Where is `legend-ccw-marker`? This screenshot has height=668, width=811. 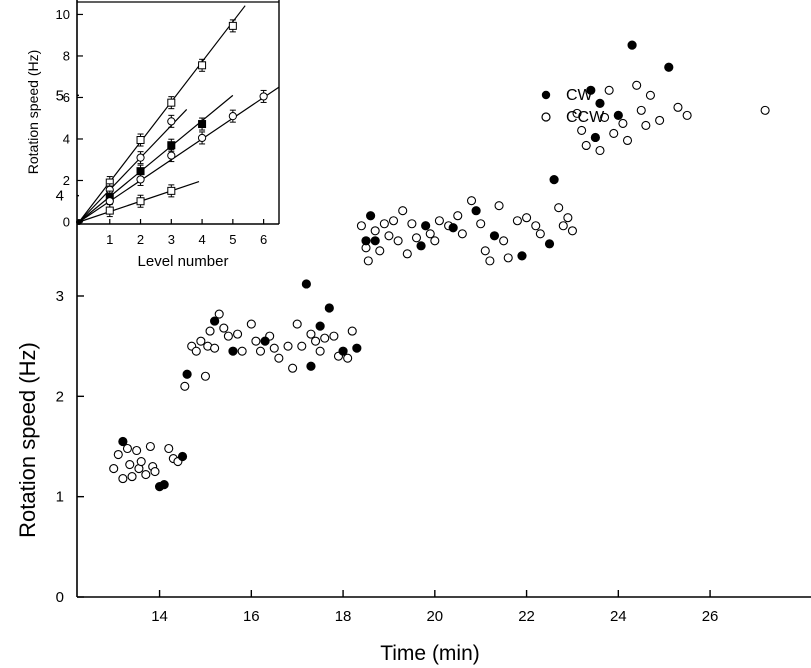
legend-ccw-marker is located at coordinates (546, 117).